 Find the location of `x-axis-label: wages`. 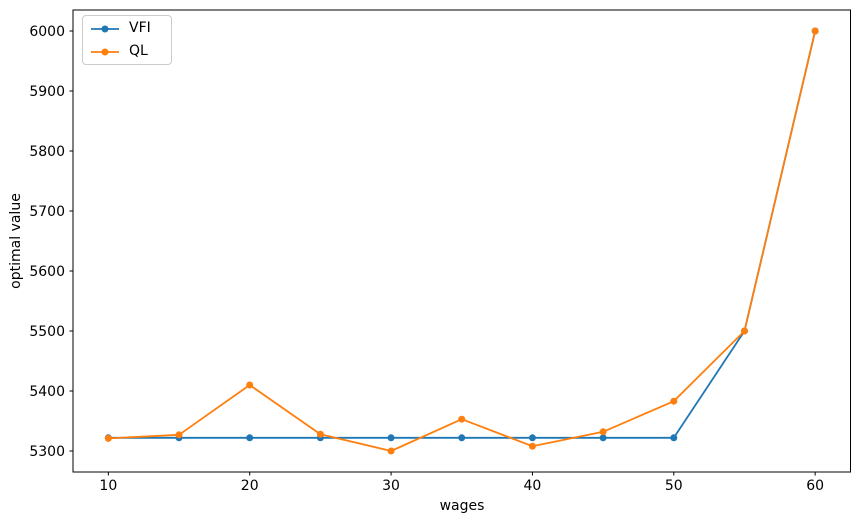

x-axis-label: wages is located at coordinates (462, 506).